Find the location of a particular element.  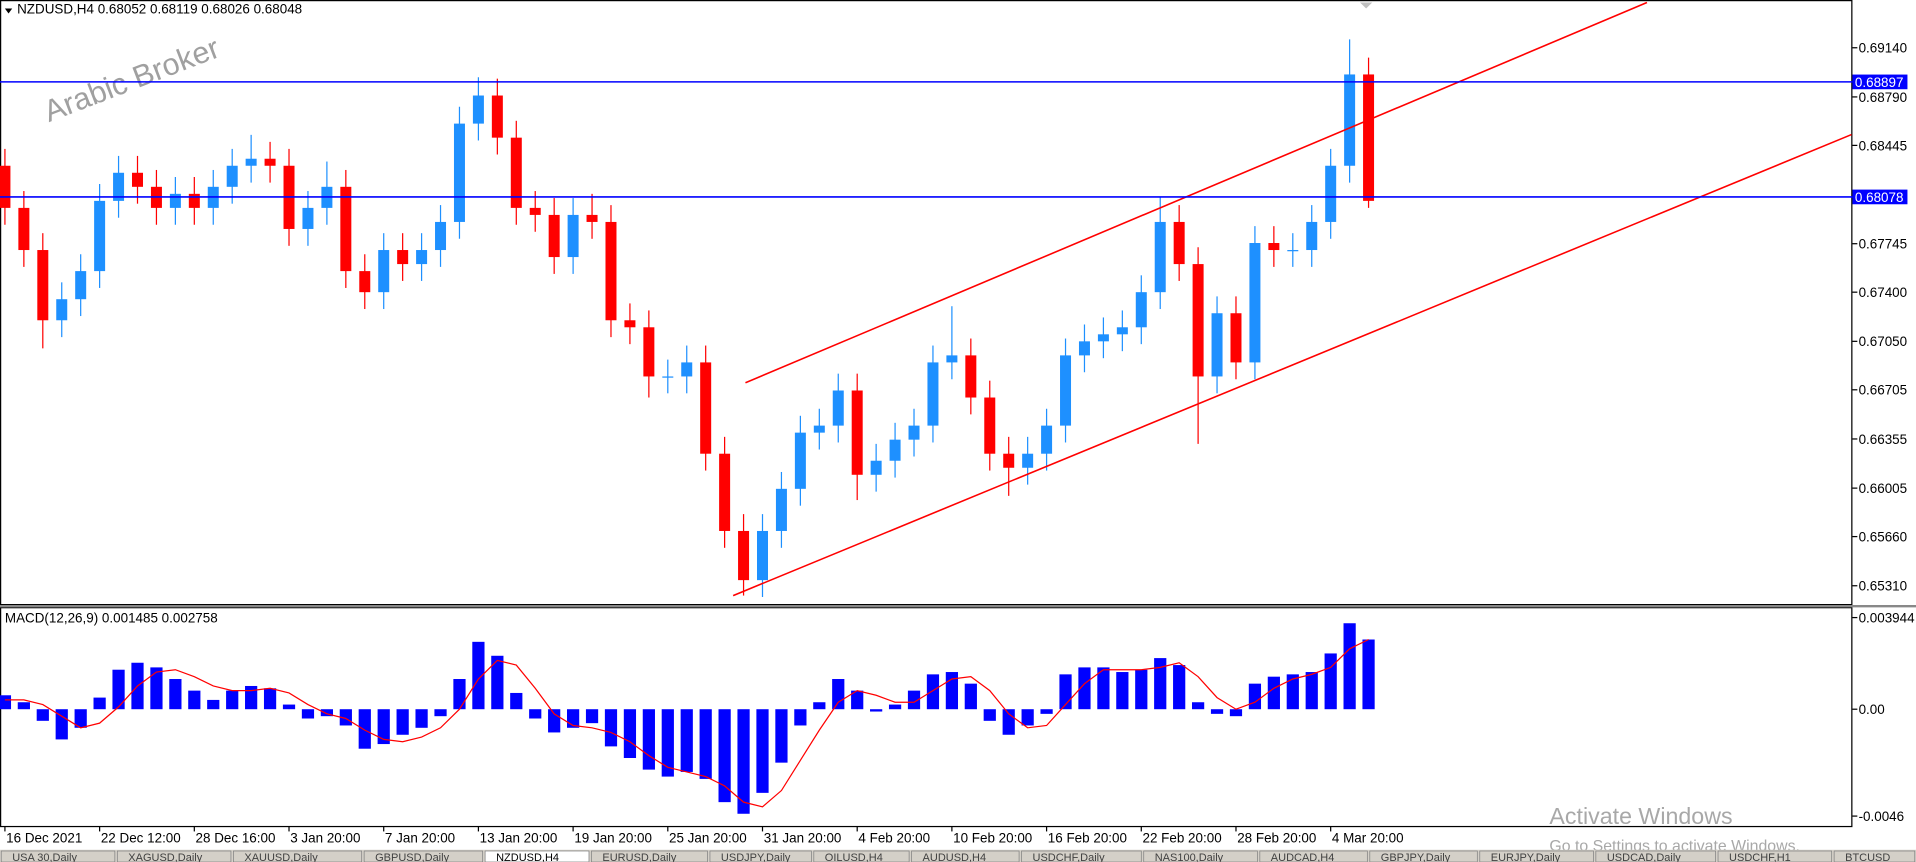

tab-label: XAUUSD,Daily is located at coordinates (281, 857).